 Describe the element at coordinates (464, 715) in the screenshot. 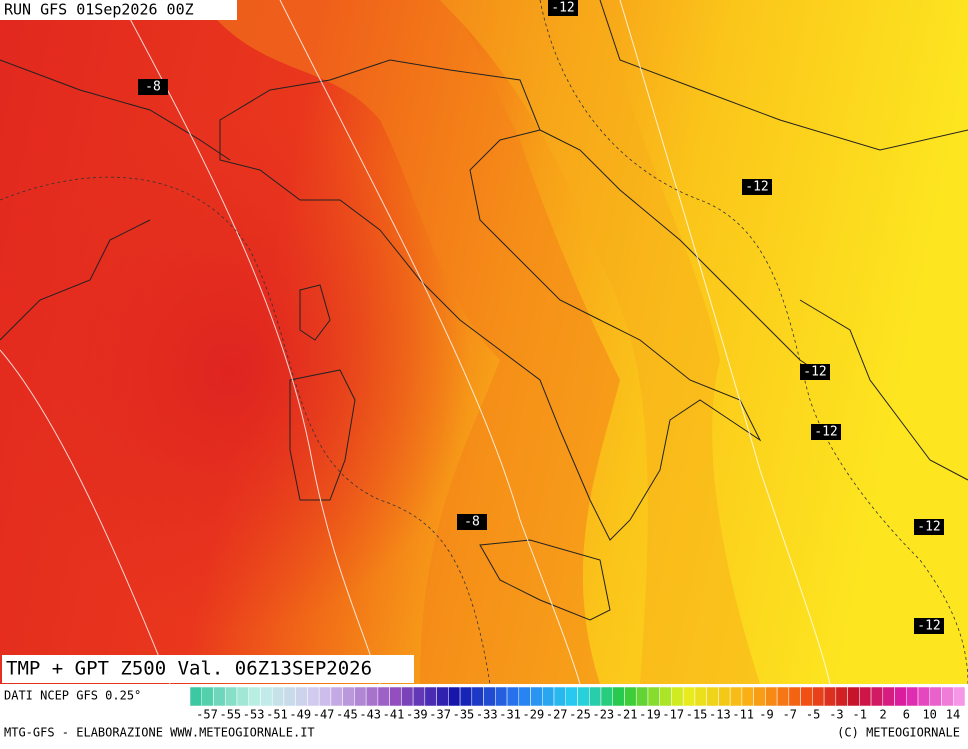

I see `color-bar-label: -35` at that location.